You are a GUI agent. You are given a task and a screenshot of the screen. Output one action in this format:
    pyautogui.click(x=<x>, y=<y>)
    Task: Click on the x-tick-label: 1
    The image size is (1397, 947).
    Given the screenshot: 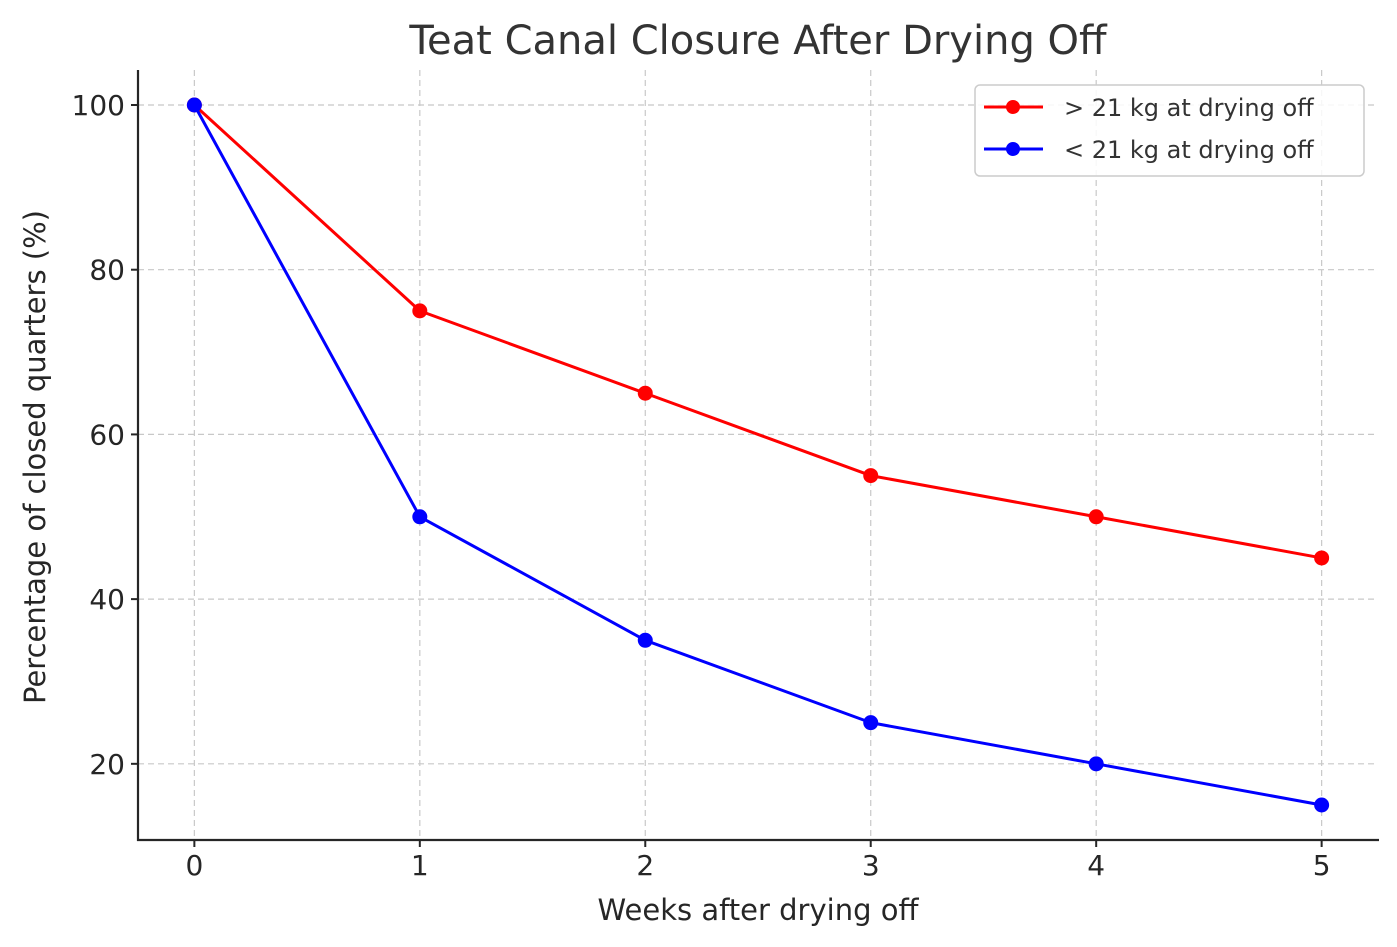 What is the action you would take?
    pyautogui.click(x=420, y=865)
    